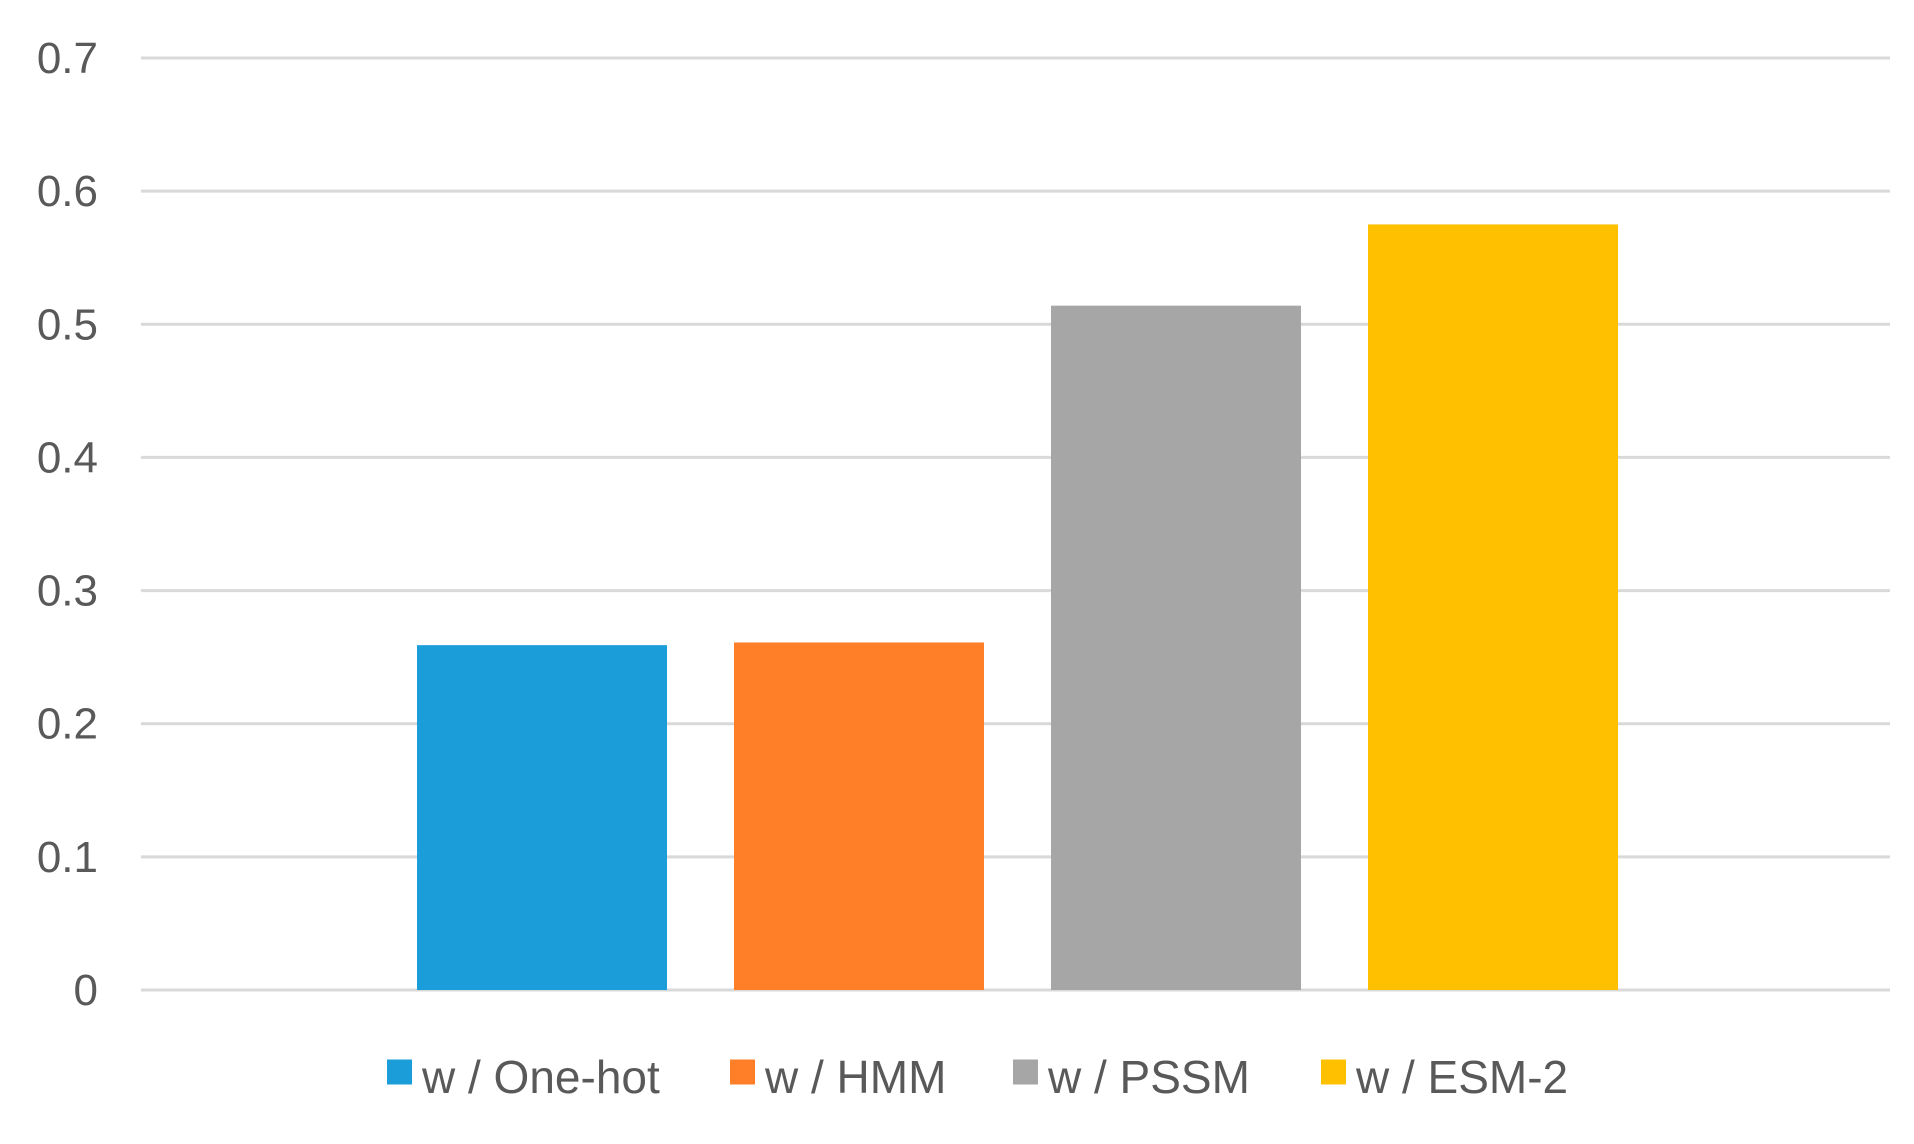 The image size is (1914, 1144). Describe the element at coordinates (67, 191) in the screenshot. I see `y-tick-label: 0.6` at that location.